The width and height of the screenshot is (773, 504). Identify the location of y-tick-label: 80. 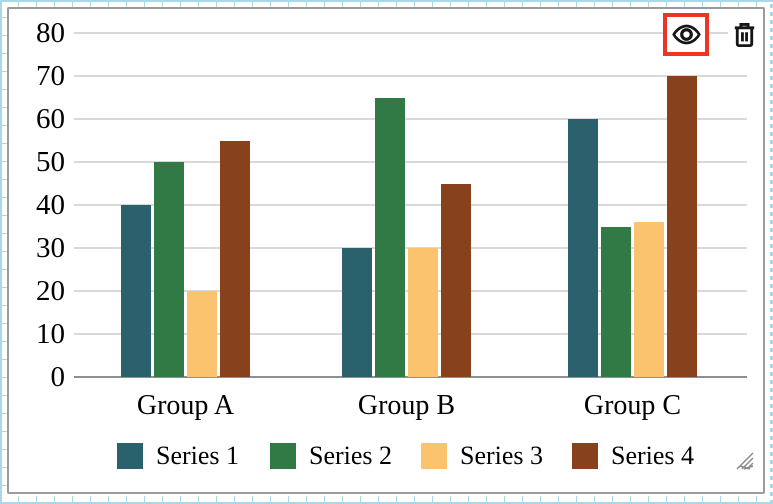
(50, 33).